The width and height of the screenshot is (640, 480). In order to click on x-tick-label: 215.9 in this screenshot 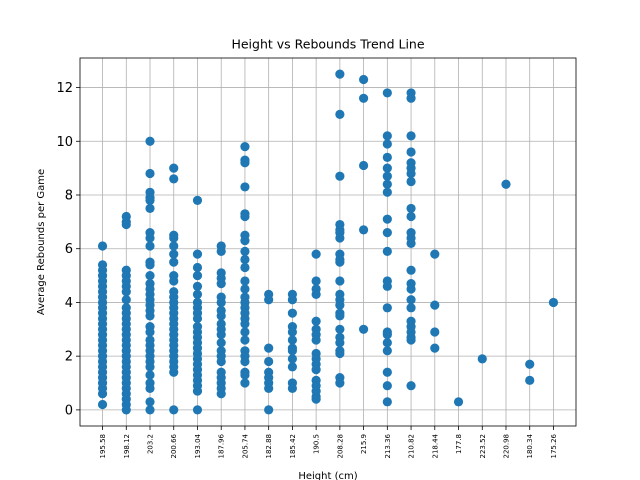, I will do `click(364, 444)`.